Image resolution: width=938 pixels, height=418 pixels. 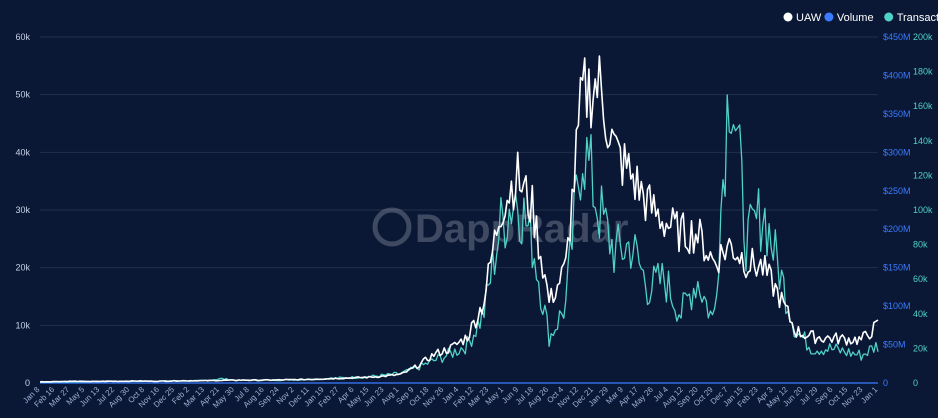 What do you see at coordinates (897, 37) in the screenshot?
I see `y-right-volume-tick-label: $450M` at bounding box center [897, 37].